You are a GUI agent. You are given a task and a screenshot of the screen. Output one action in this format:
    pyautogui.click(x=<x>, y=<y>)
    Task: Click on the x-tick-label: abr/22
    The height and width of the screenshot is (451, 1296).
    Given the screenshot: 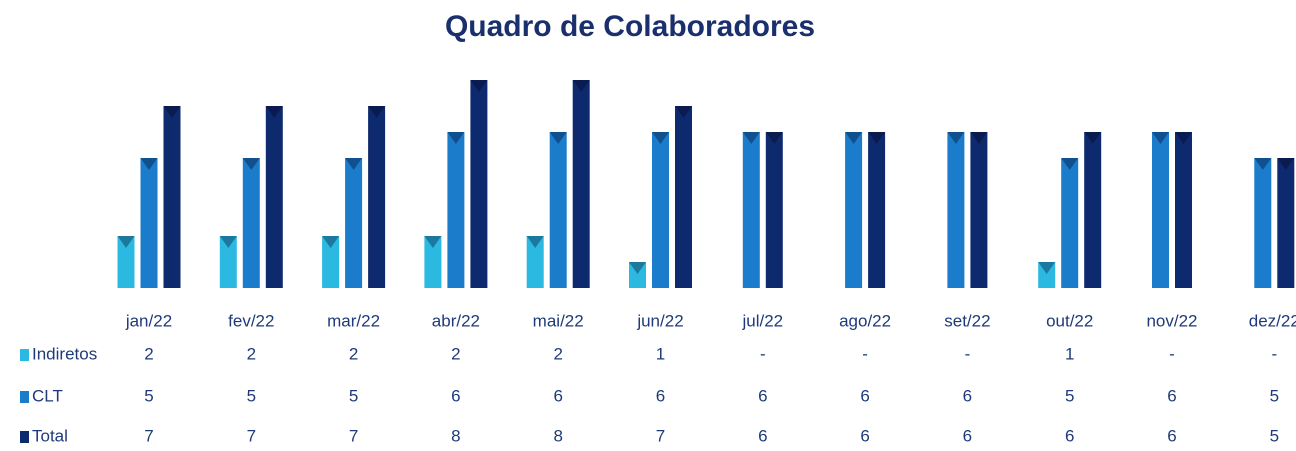 What is the action you would take?
    pyautogui.click(x=456, y=320)
    